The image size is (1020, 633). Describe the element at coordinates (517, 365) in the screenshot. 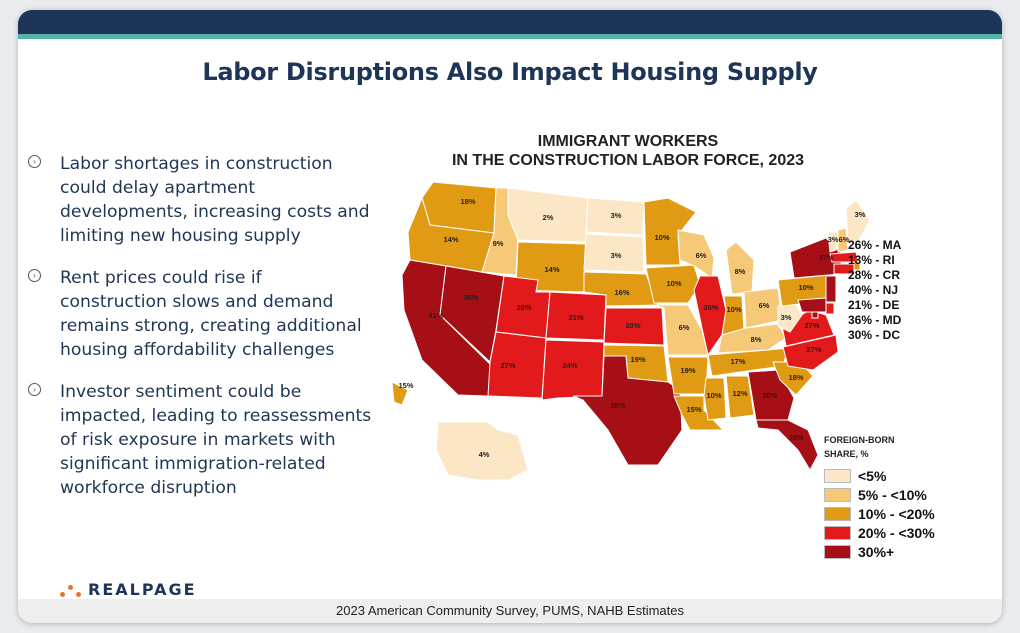

I see `state-az` at that location.